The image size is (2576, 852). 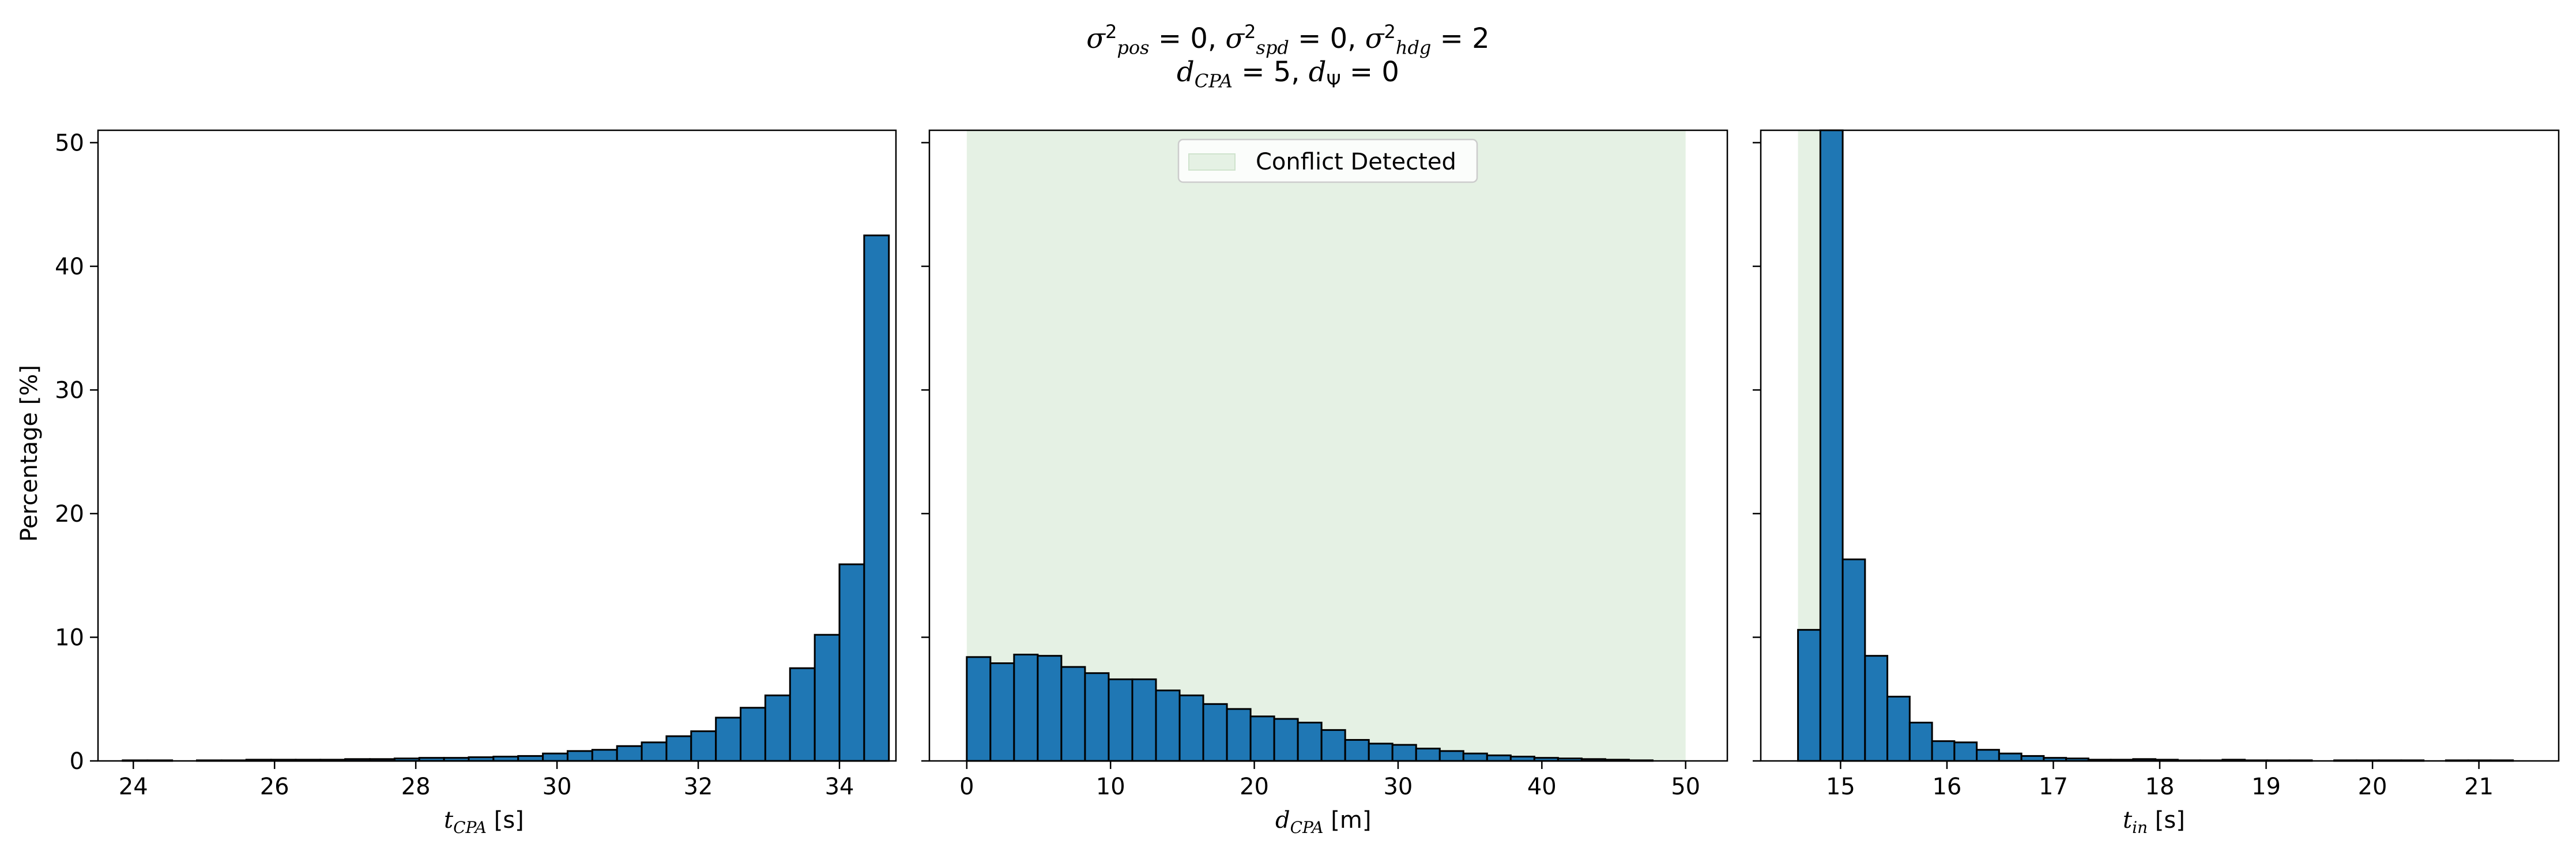 What do you see at coordinates (1840, 787) in the screenshot?
I see `x-tick-label: 15` at bounding box center [1840, 787].